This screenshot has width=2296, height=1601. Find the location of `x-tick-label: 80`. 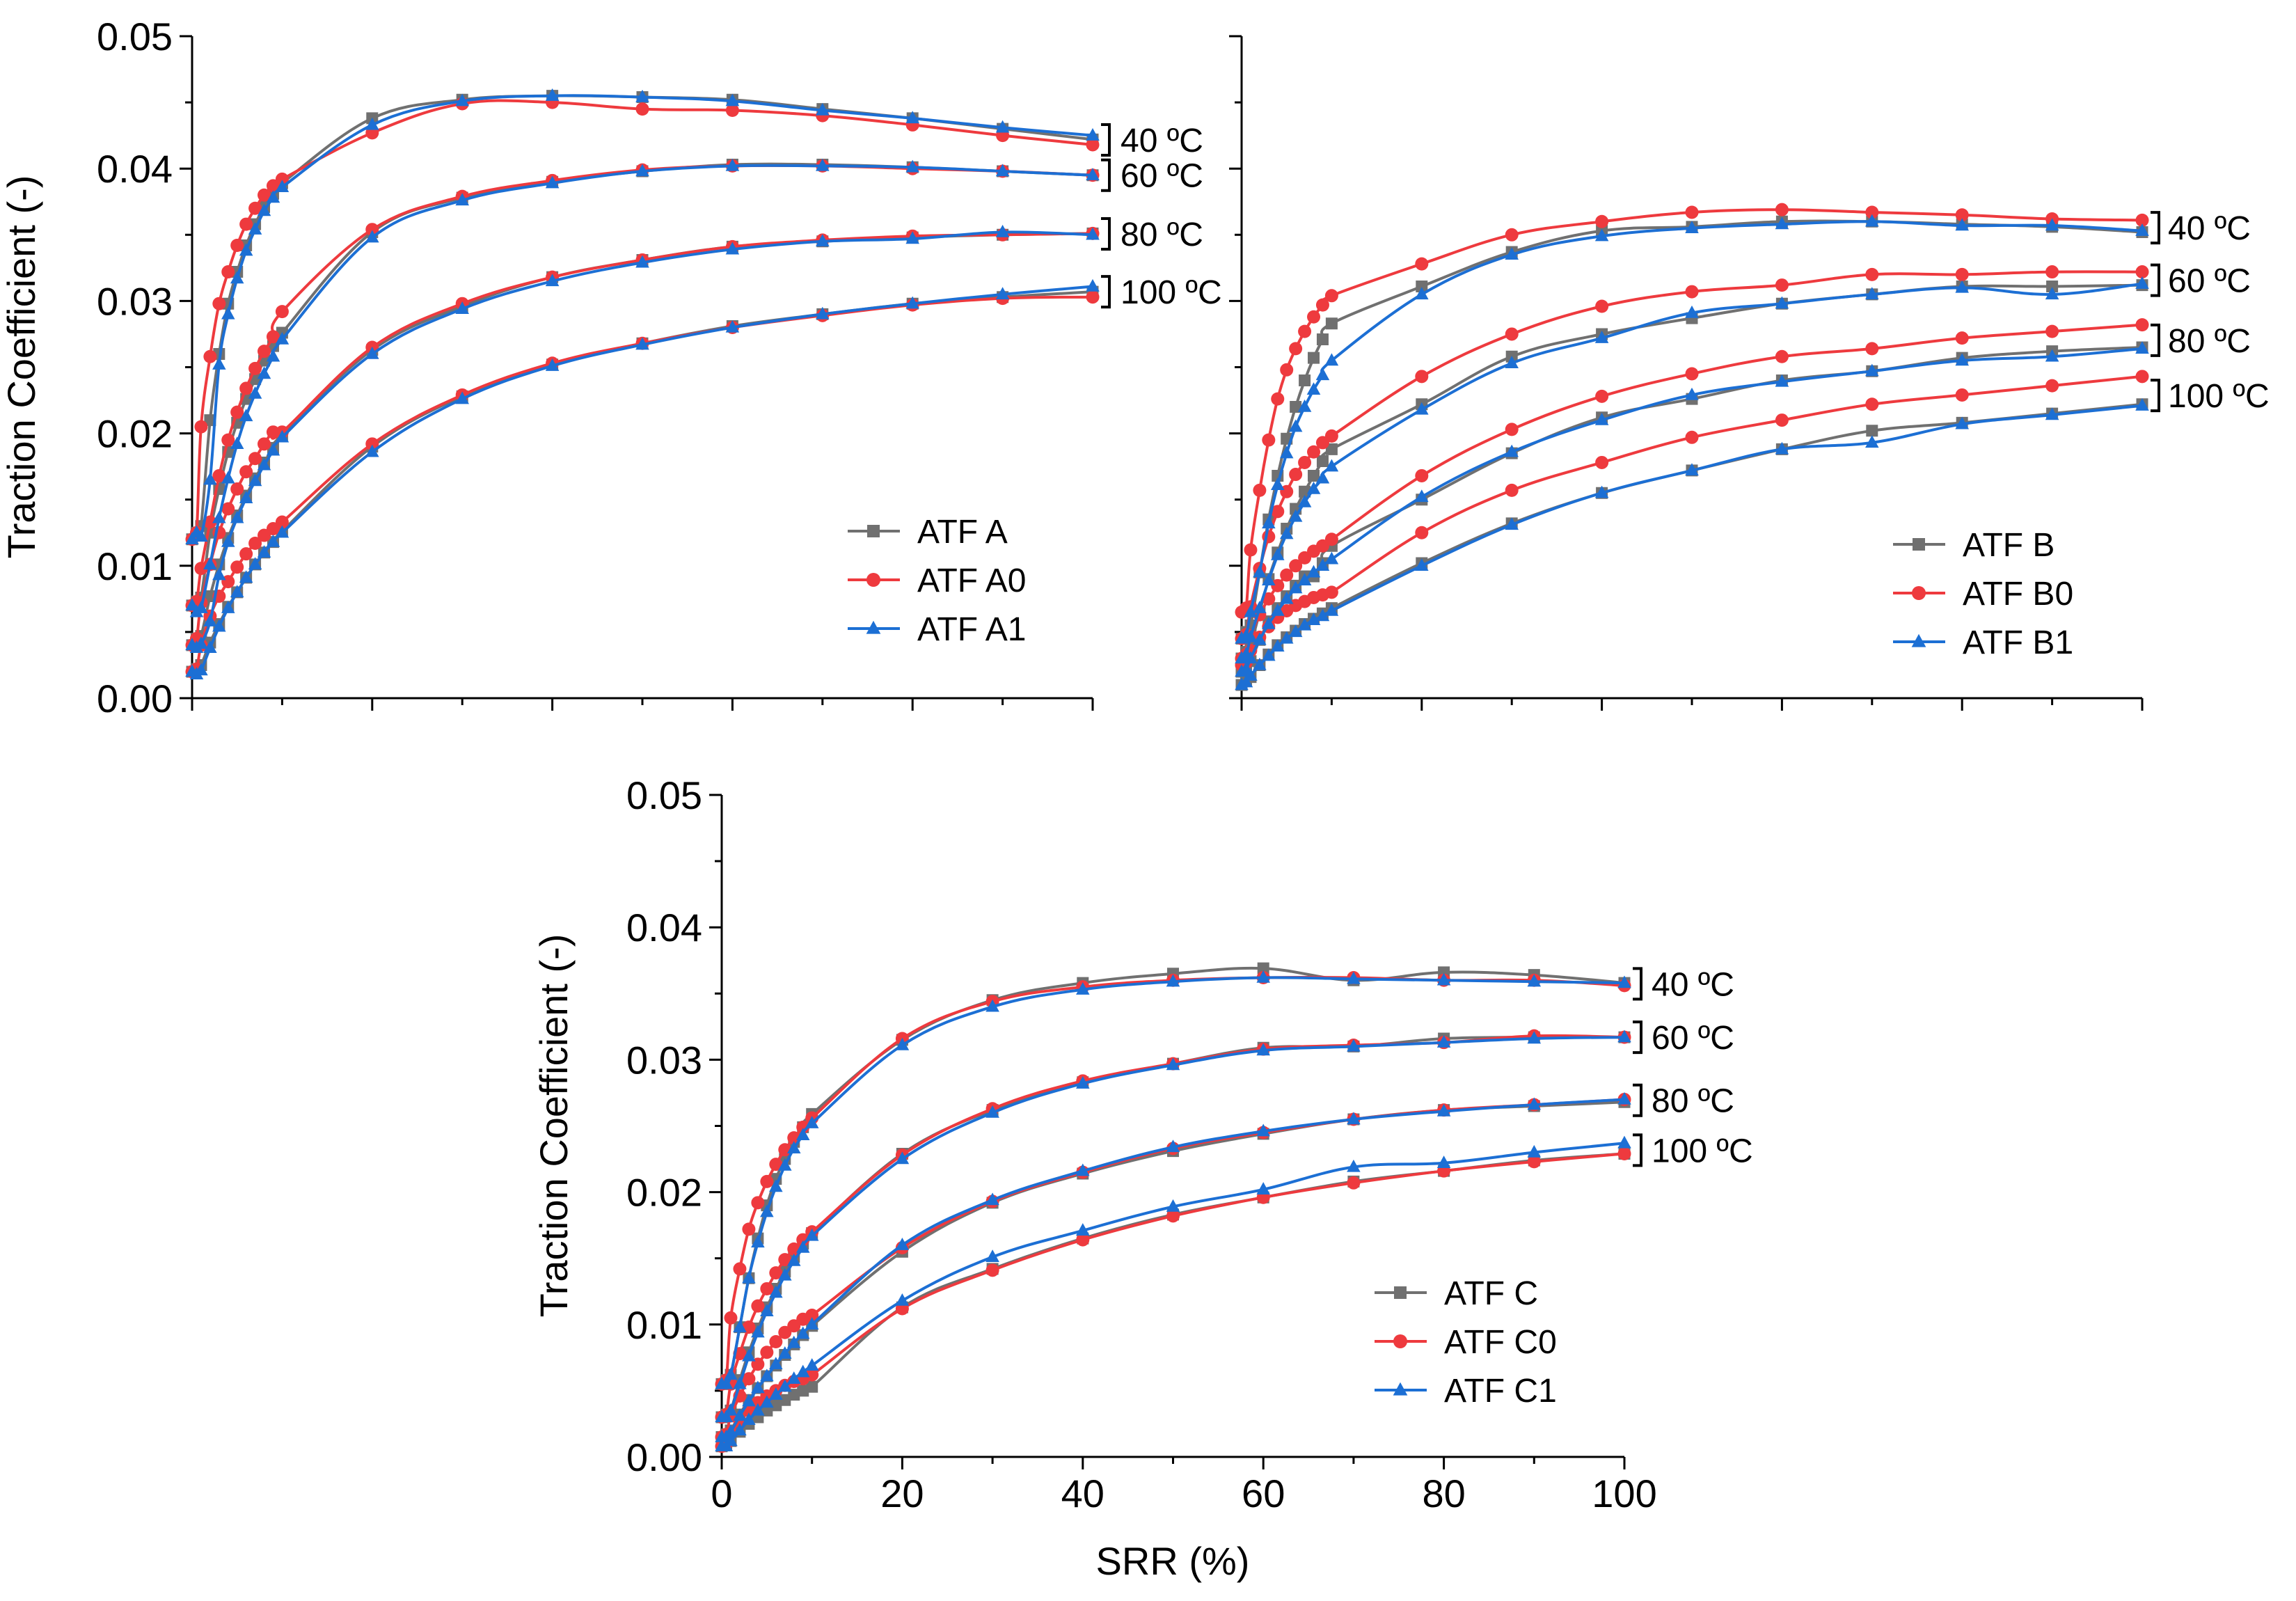

x-tick-label: 80 is located at coordinates (1443, 1493).